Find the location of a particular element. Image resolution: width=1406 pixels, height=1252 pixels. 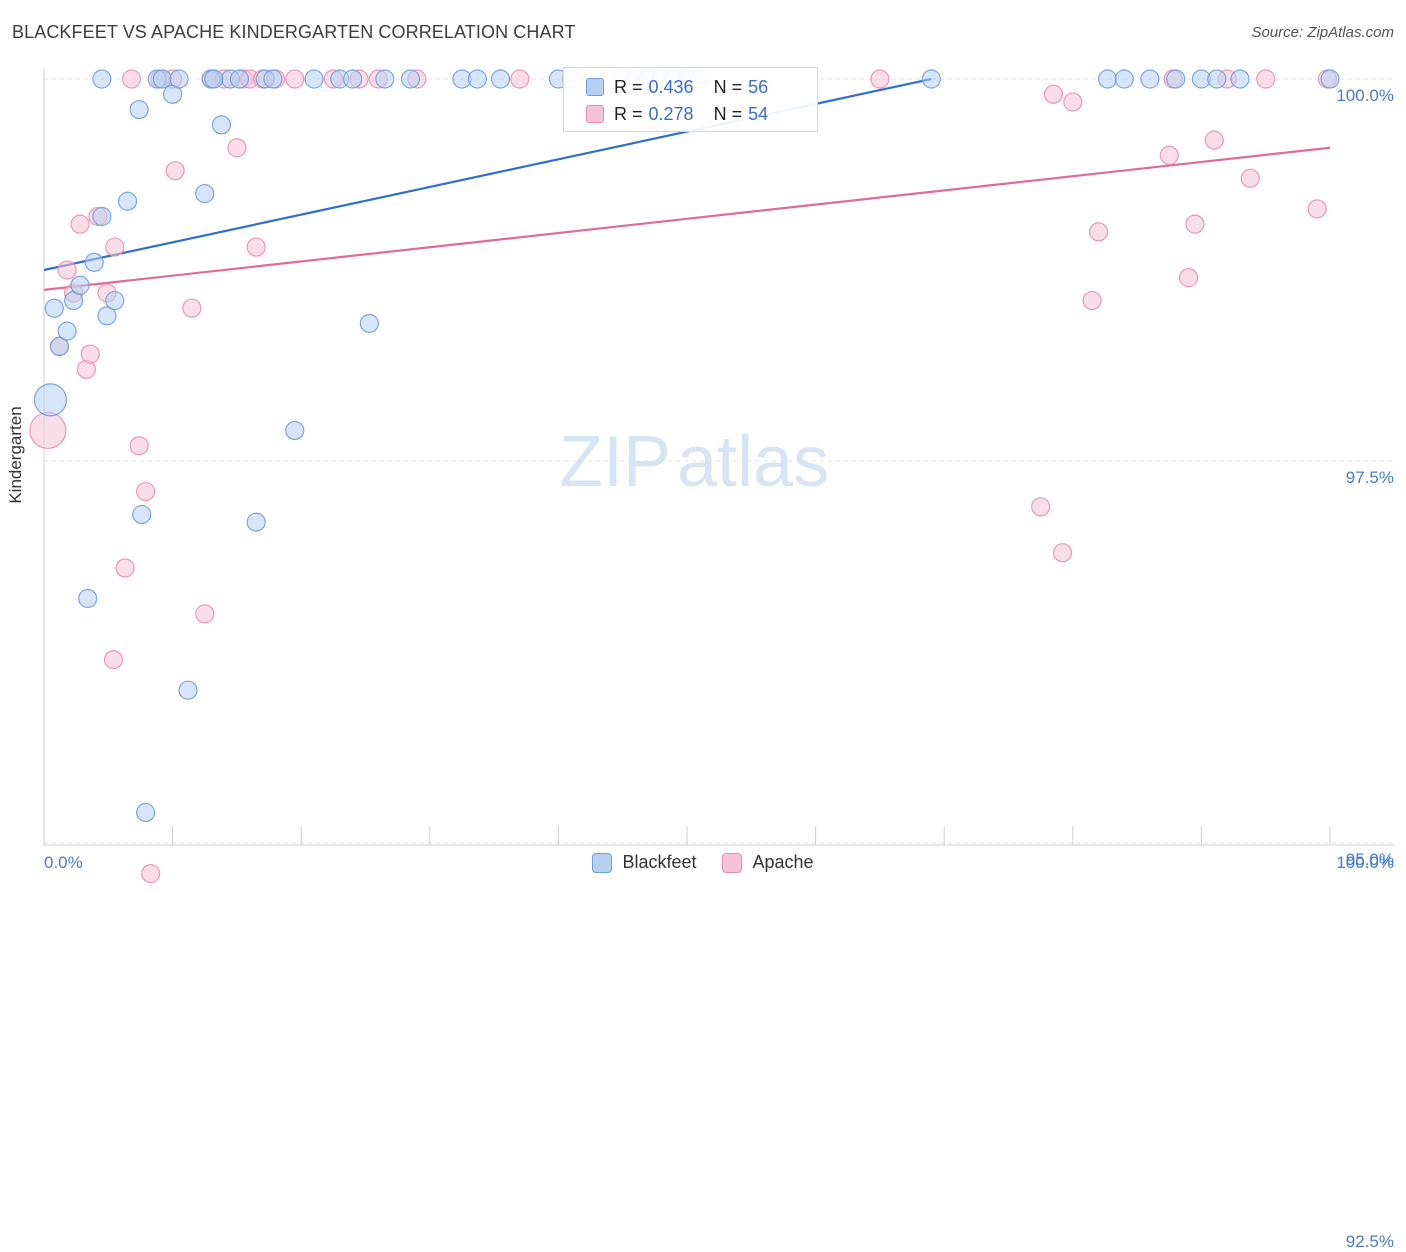

watermark-atlas: atlas is located at coordinates (753, 462).